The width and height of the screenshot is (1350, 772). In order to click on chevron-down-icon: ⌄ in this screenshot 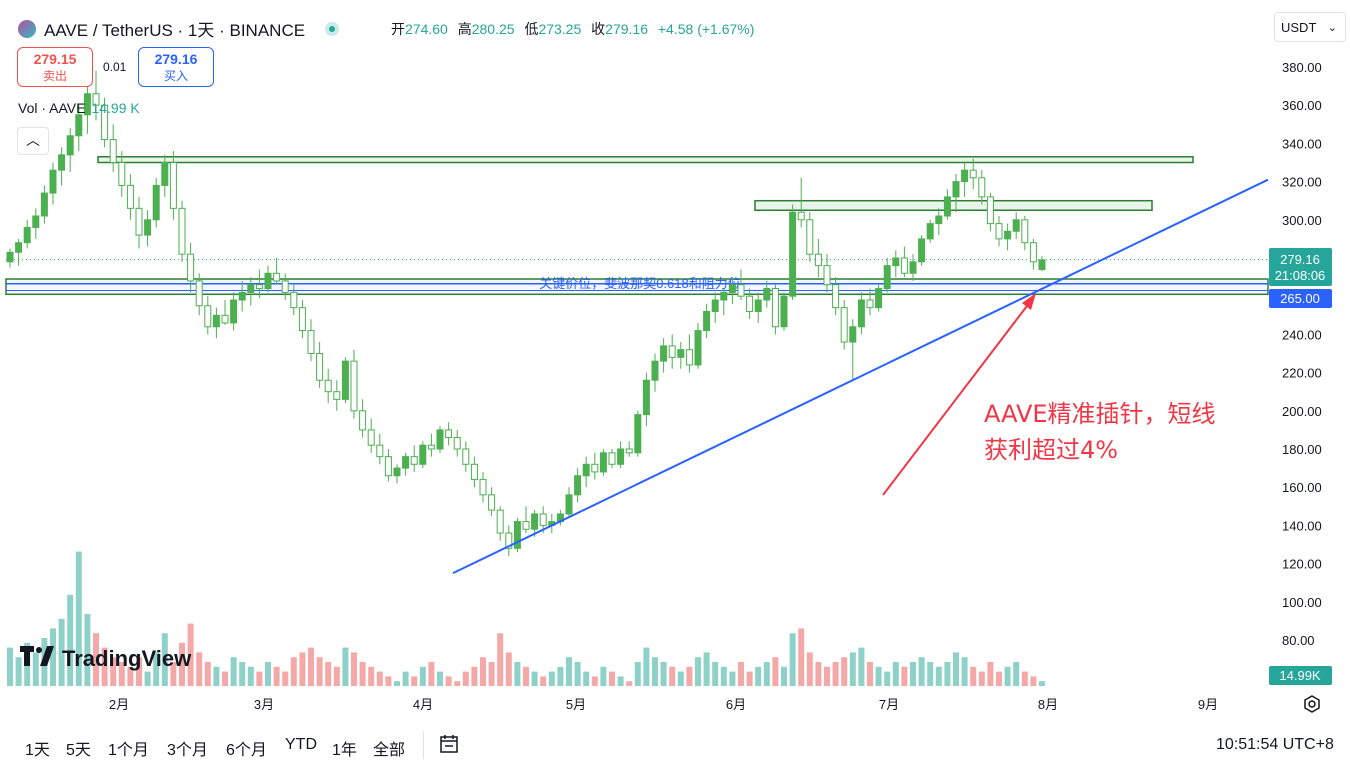, I will do `click(1332, 28)`.